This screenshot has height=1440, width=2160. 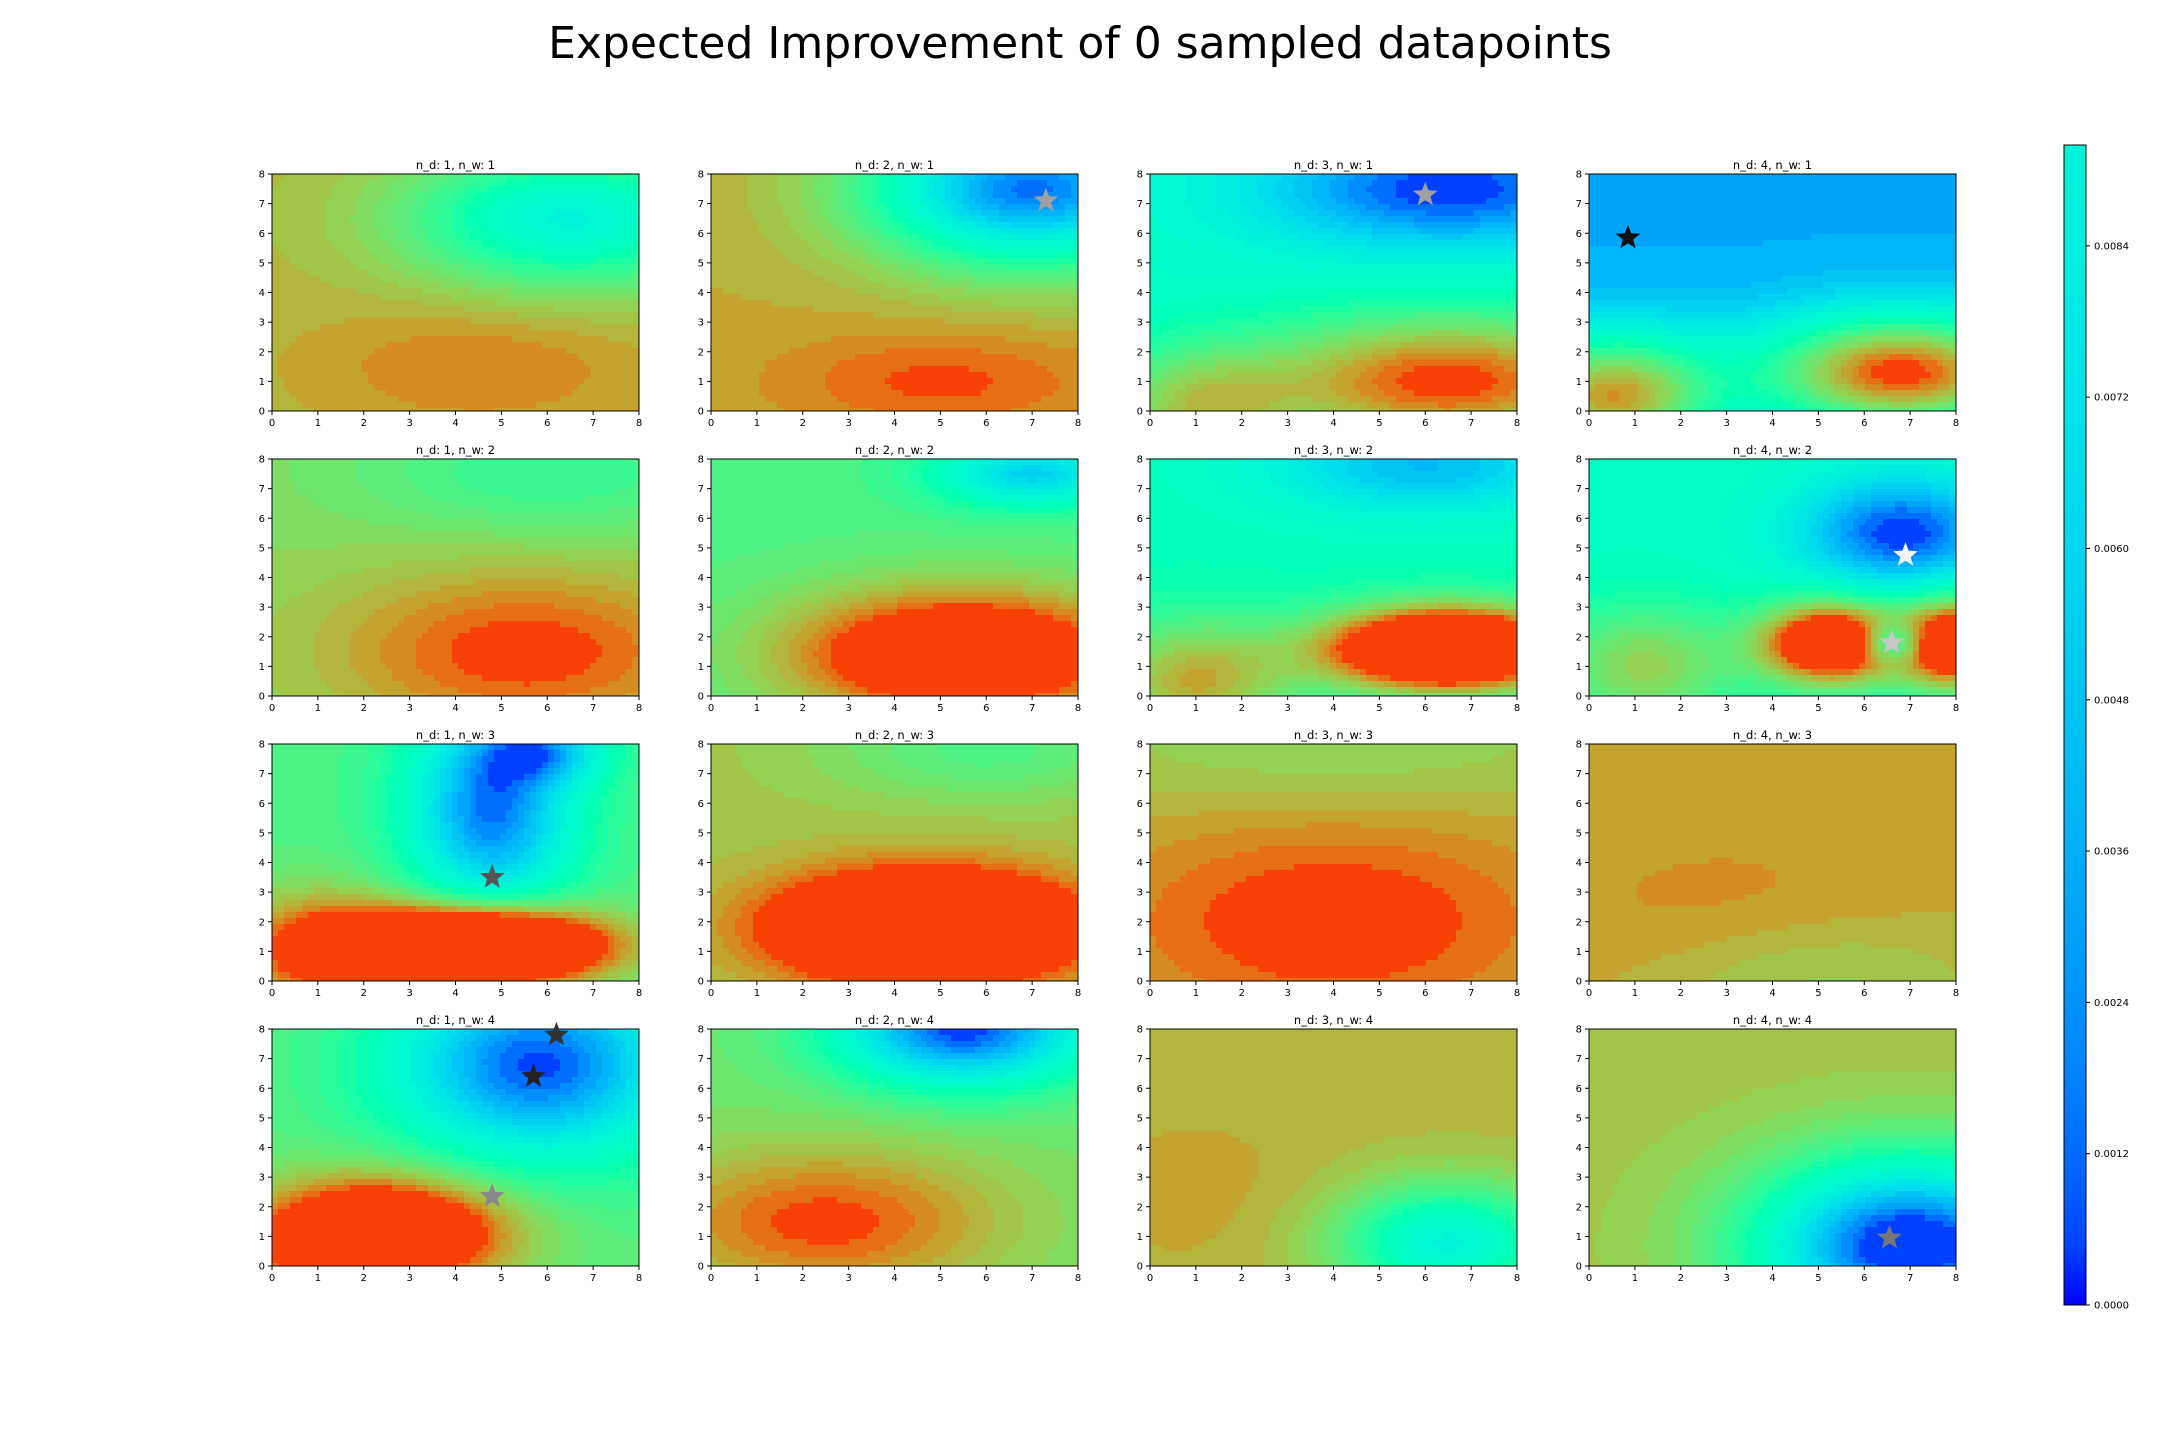 What do you see at coordinates (1333, 165) in the screenshot?
I see `subplot-title: n_d: 3, n_w: 1` at bounding box center [1333, 165].